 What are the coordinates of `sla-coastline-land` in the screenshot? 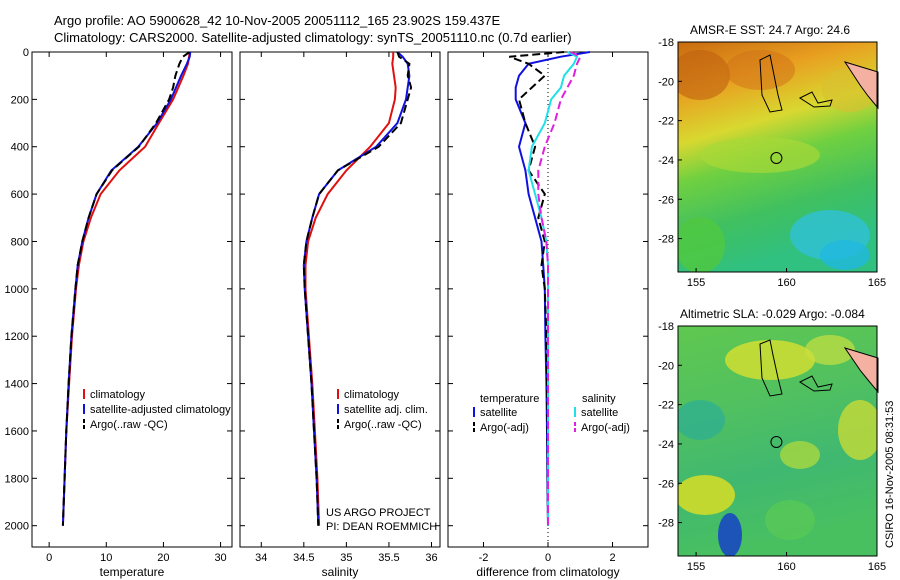 It's located at (861, 370).